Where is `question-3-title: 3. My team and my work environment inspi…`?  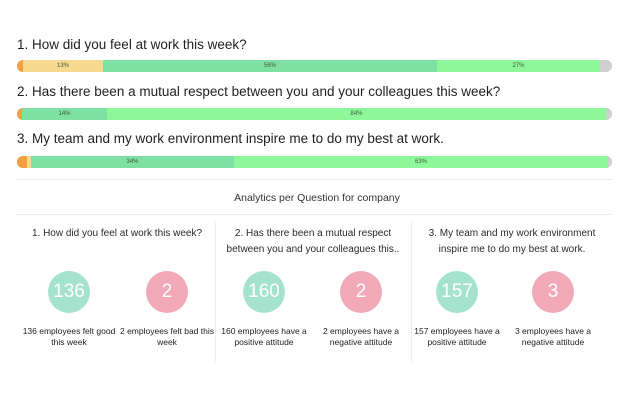
question-3-title: 3. My team and my work environment inspi… is located at coordinates (230, 138).